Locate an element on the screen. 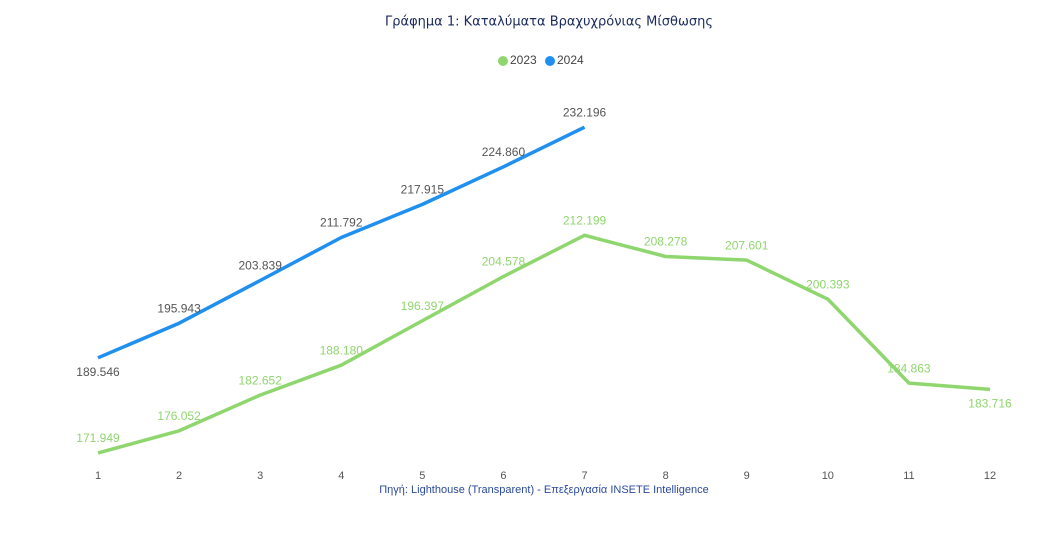 This screenshot has height=540, width=1051. data-label: 189.546 is located at coordinates (98, 372).